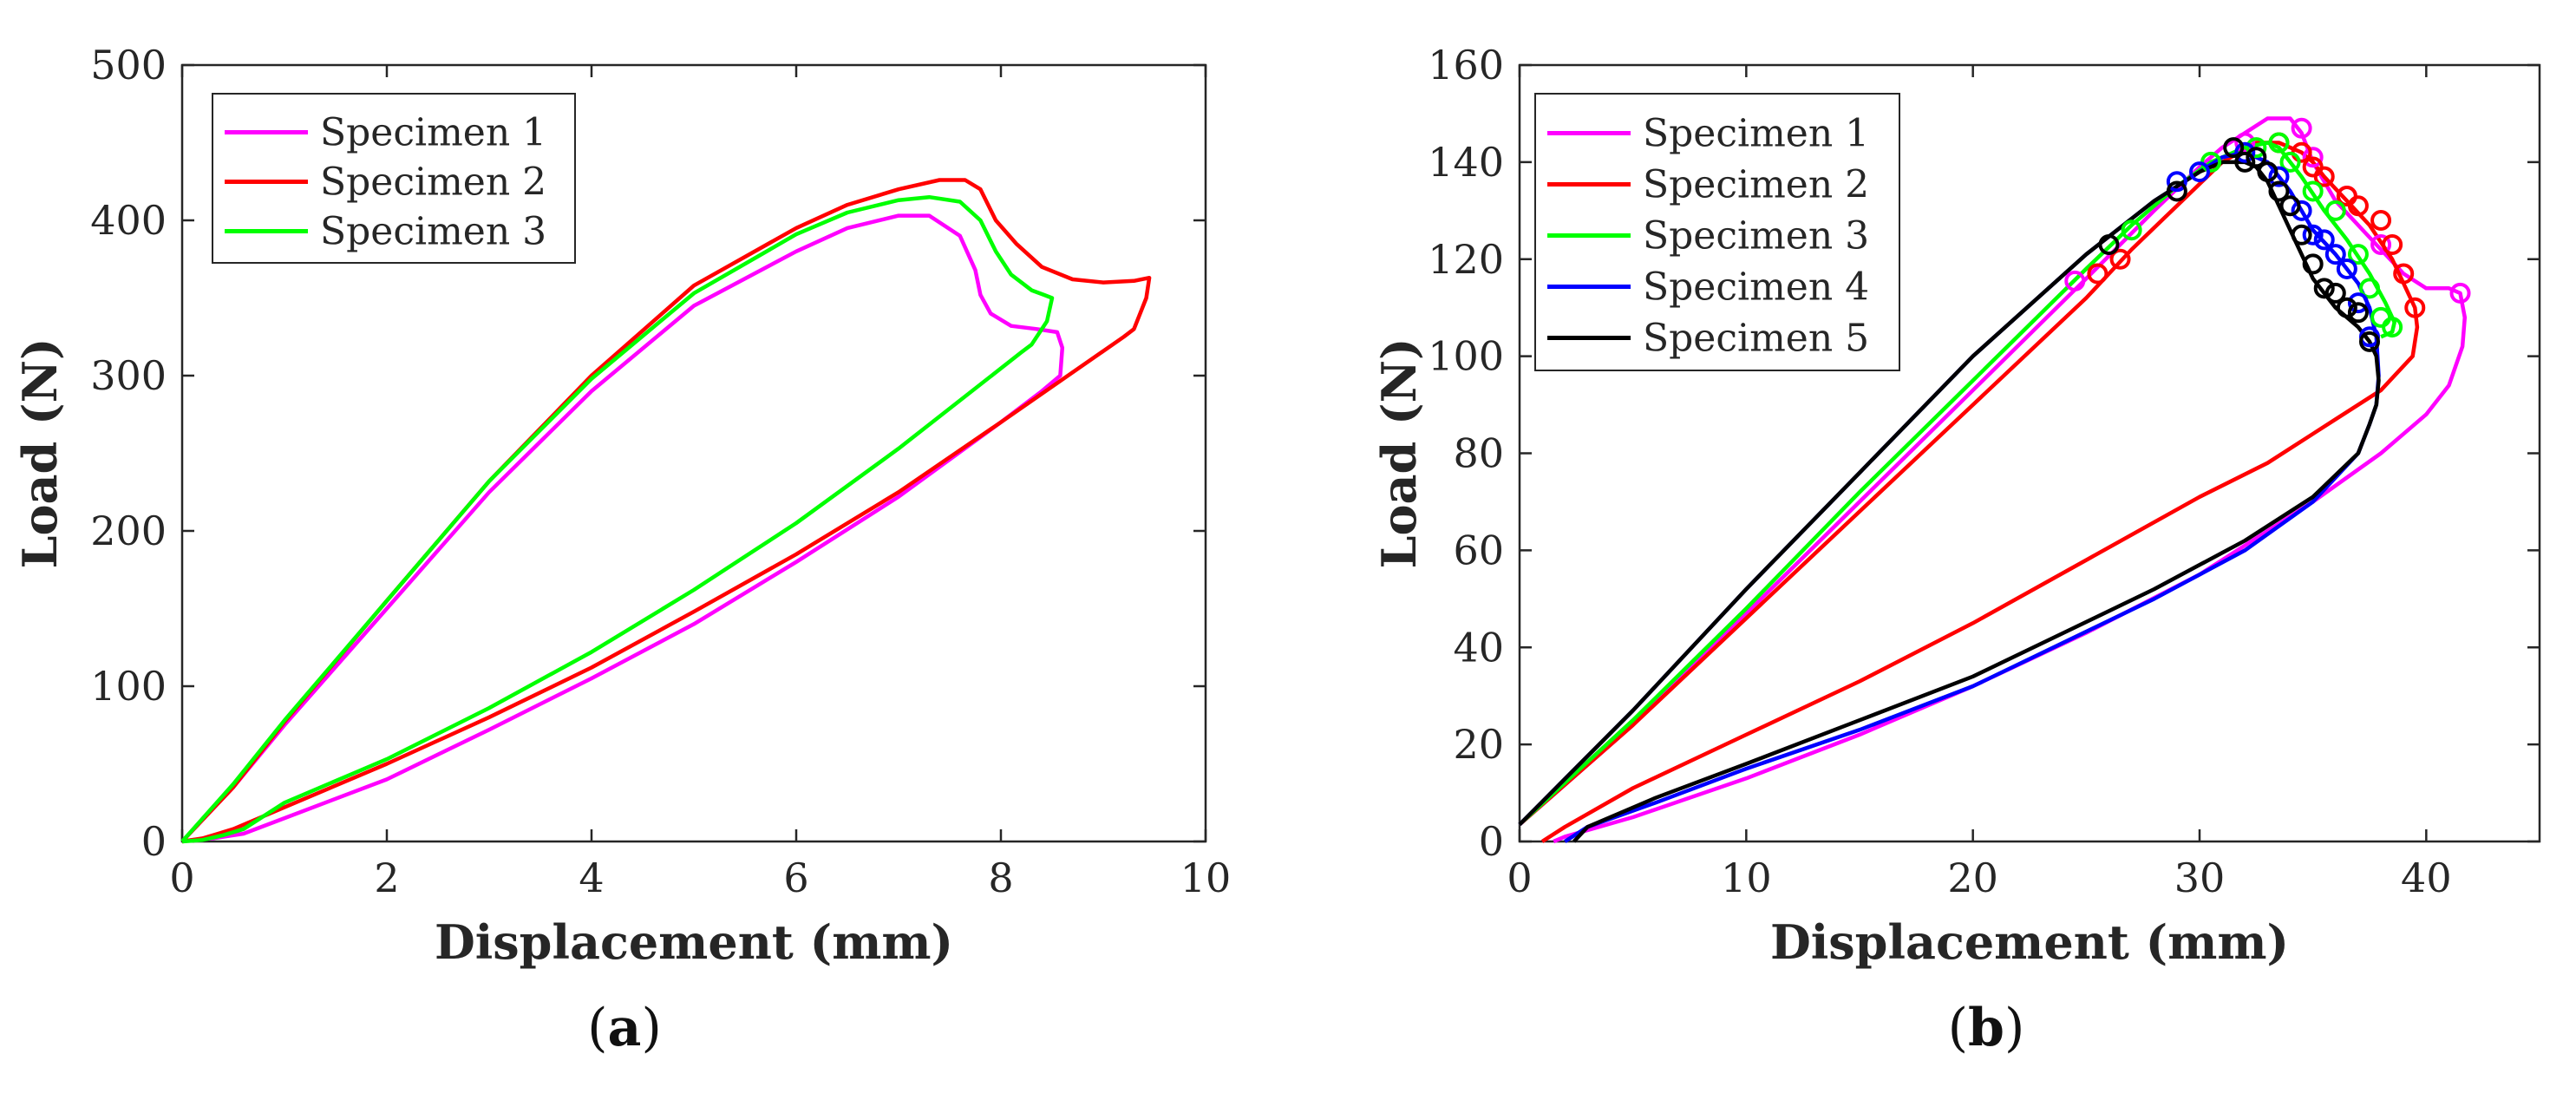 The image size is (2576, 1100). Describe the element at coordinates (591, 878) in the screenshot. I see `x-tick-label: 4` at that location.